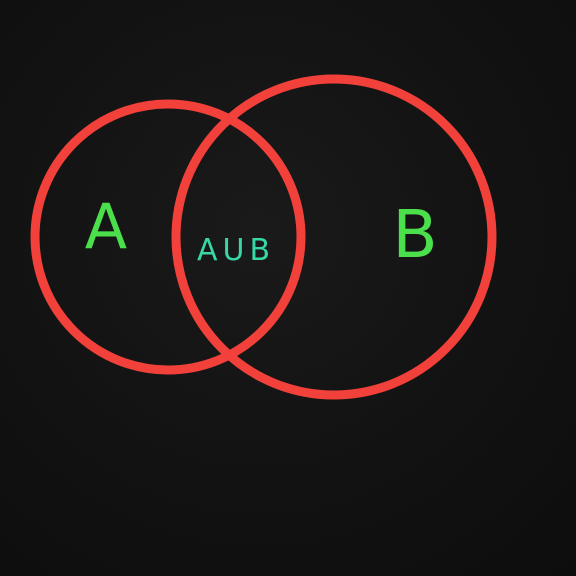 Image resolution: width=576 pixels, height=576 pixels. What do you see at coordinates (236, 250) in the screenshot?
I see `intersection-label: AUB` at bounding box center [236, 250].